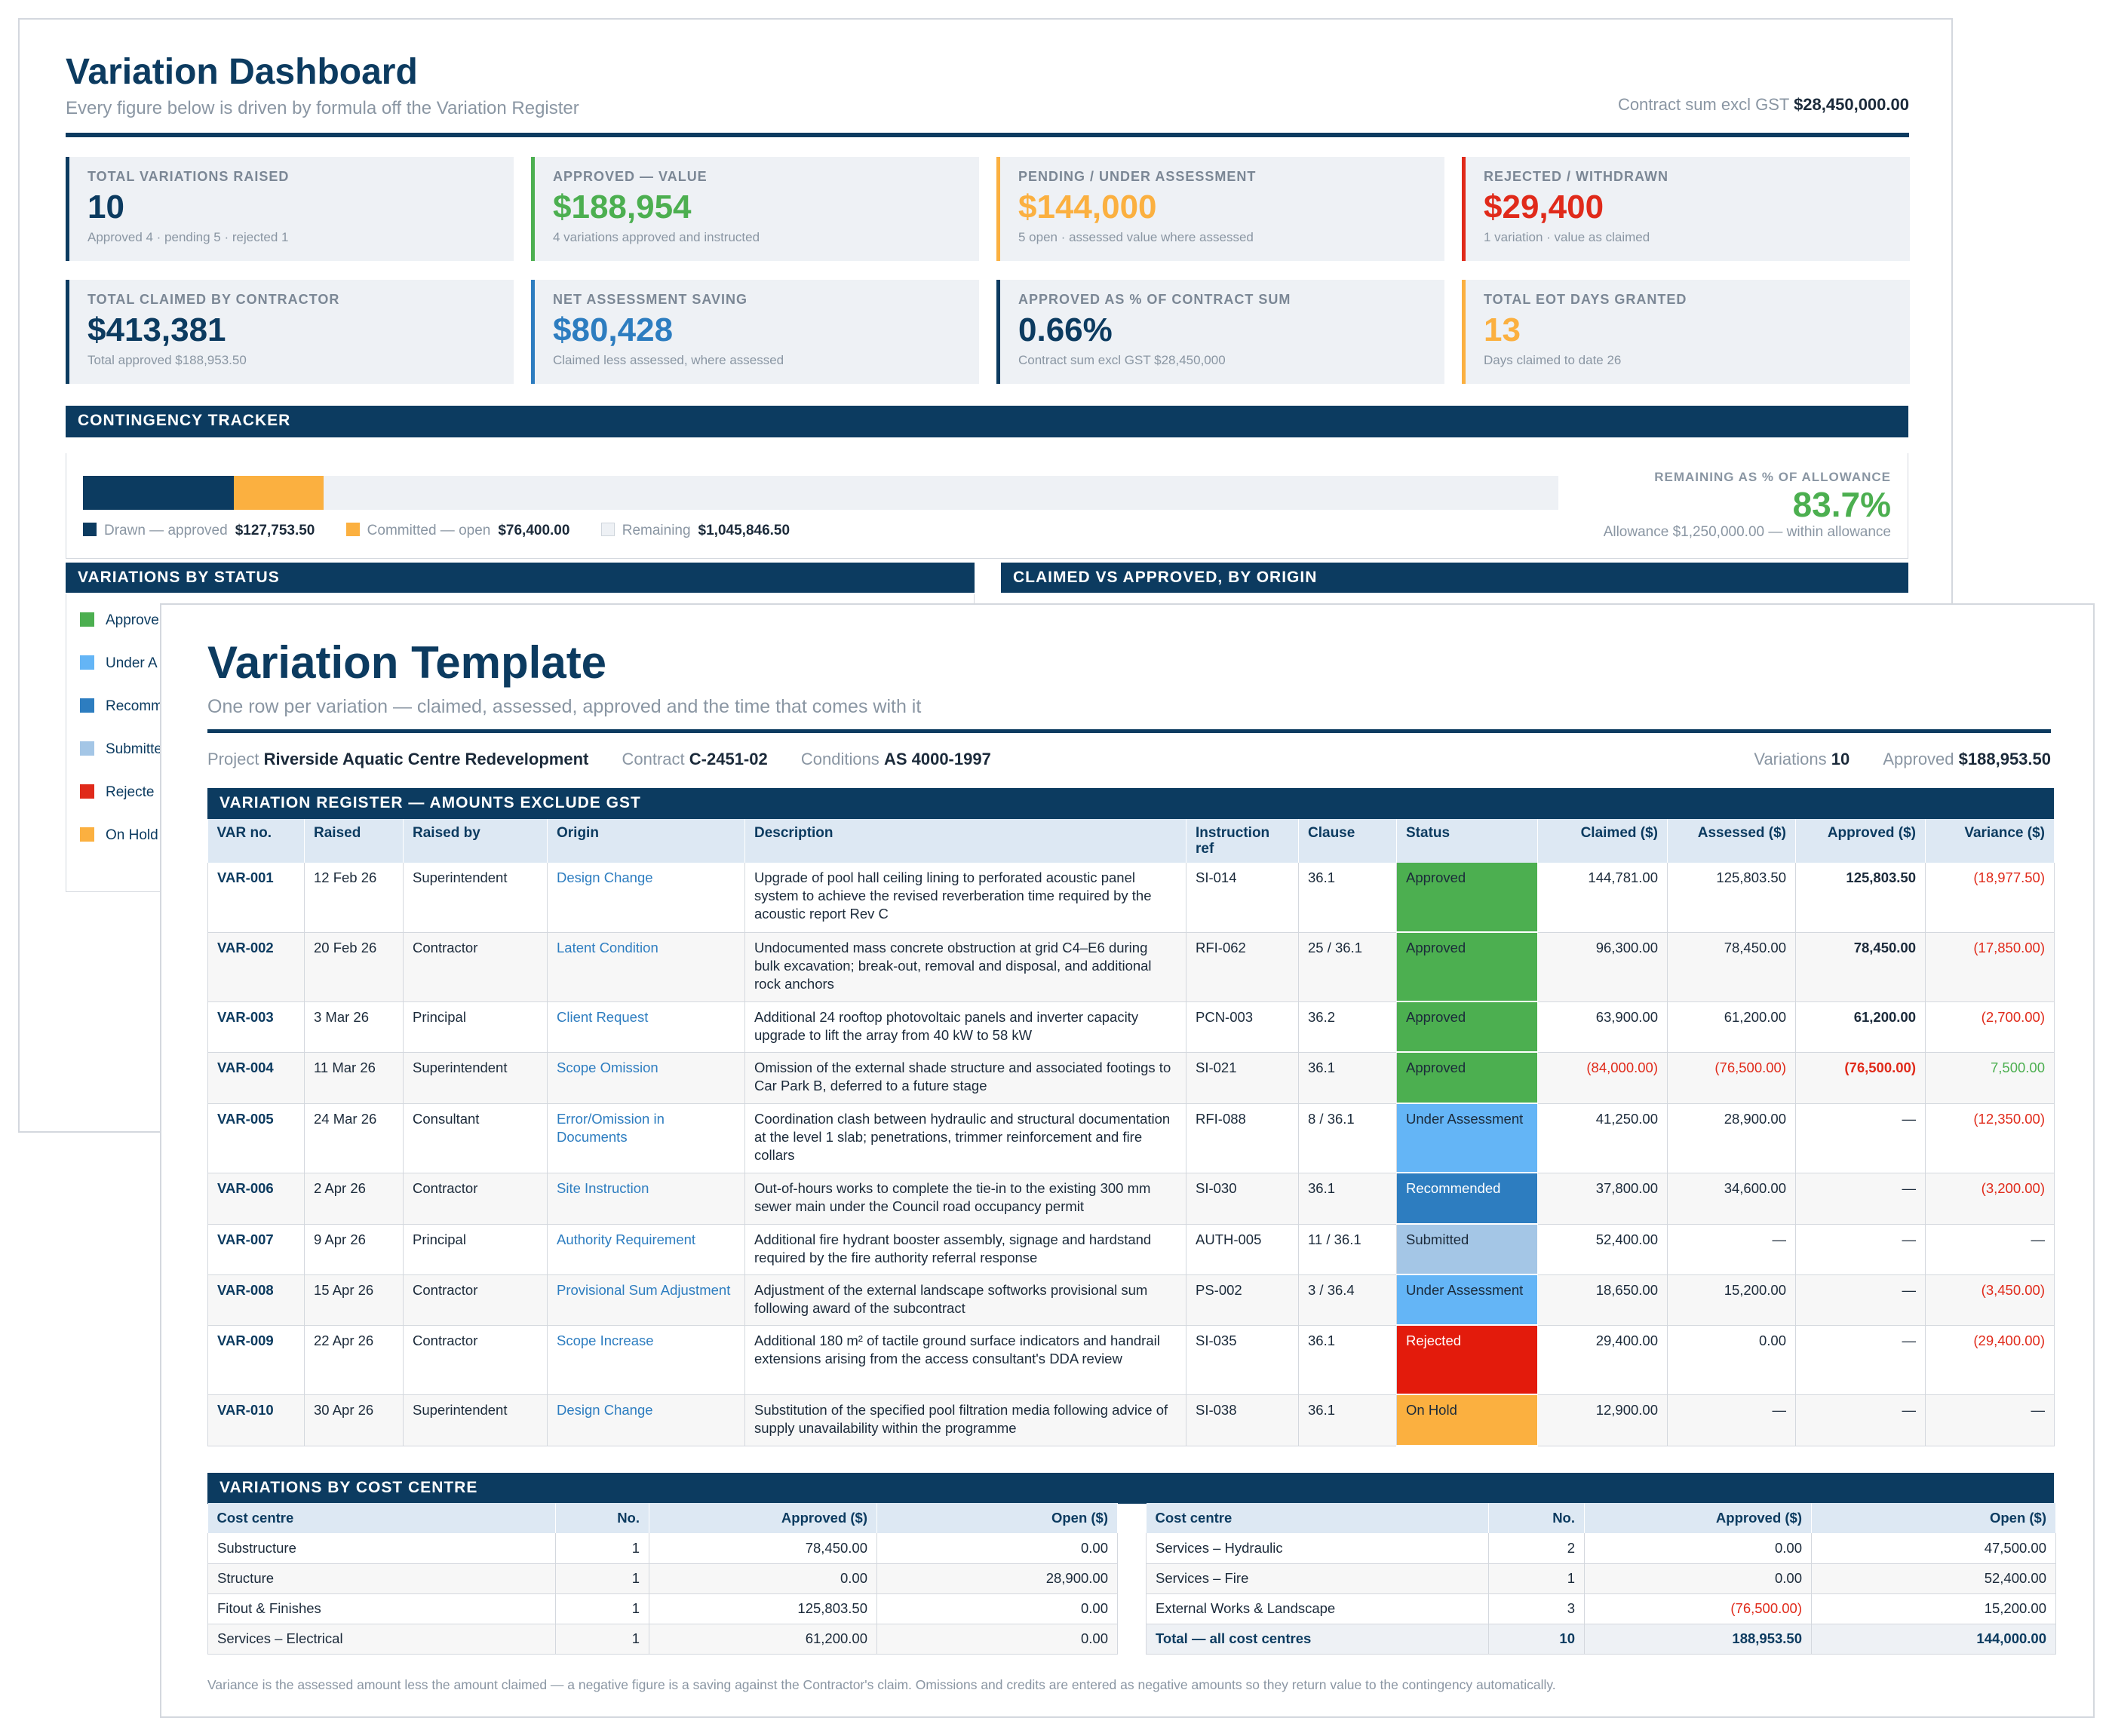 Image resolution: width=2112 pixels, height=1736 pixels. I want to click on cc-row: Structure 1 0.00 28,900.00, so click(662, 1579).